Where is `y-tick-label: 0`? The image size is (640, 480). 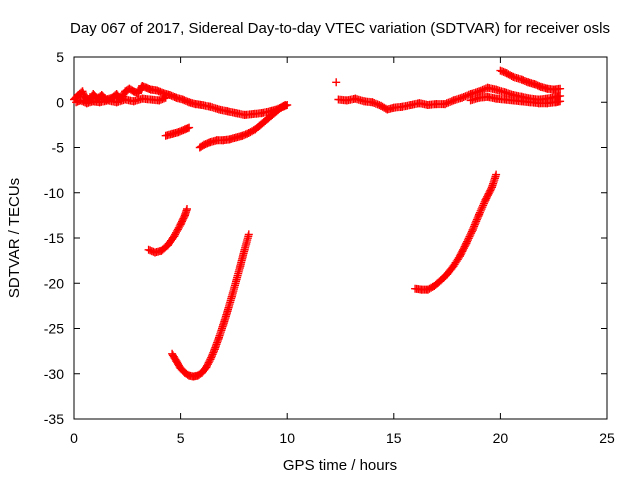 y-tick-label: 0 is located at coordinates (60, 102).